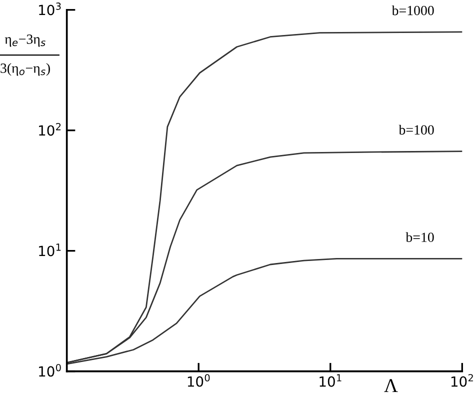 This screenshot has height=395, width=474. What do you see at coordinates (420, 237) in the screenshot?
I see `series-label: b=10` at bounding box center [420, 237].